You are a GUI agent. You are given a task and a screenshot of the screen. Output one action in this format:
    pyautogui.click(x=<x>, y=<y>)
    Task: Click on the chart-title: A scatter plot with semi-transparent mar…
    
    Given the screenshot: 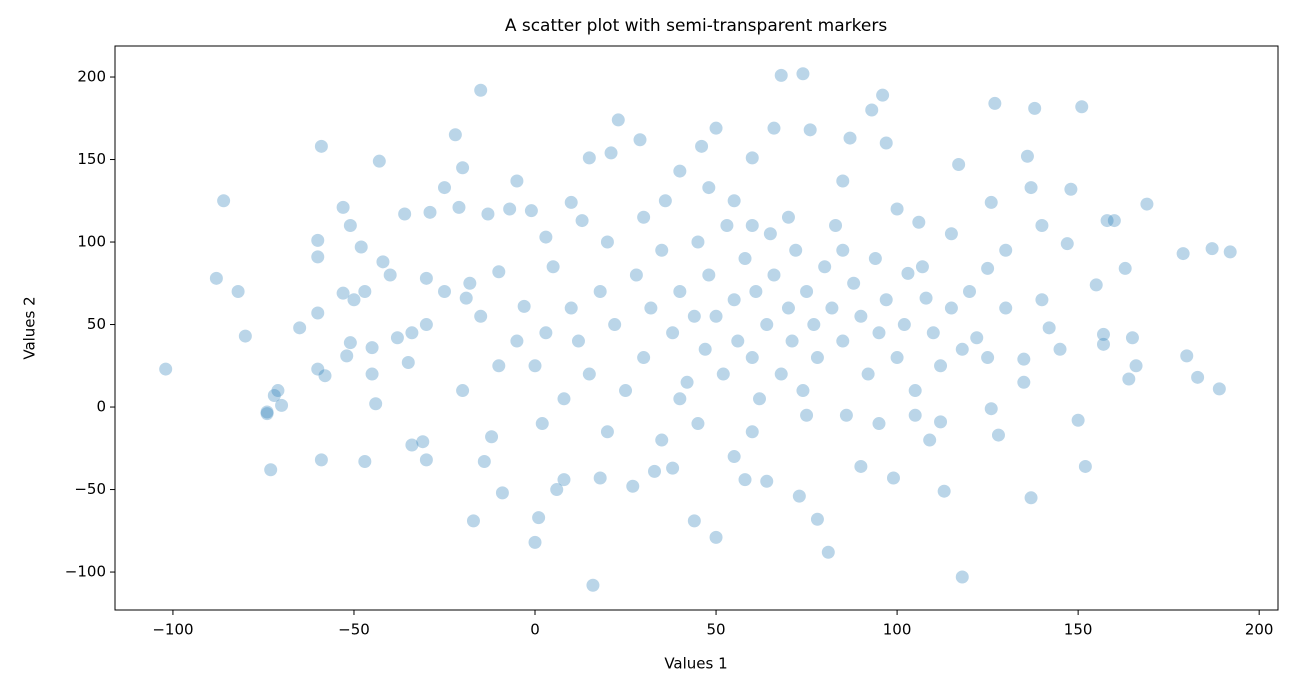 What is the action you would take?
    pyautogui.click(x=696, y=26)
    